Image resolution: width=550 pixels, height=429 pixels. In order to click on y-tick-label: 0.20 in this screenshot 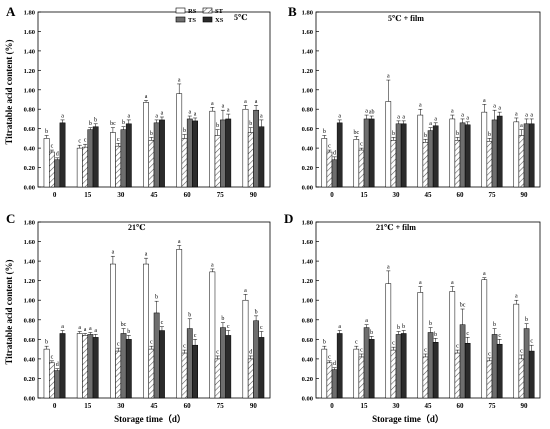, I will do `click(307, 168)`.